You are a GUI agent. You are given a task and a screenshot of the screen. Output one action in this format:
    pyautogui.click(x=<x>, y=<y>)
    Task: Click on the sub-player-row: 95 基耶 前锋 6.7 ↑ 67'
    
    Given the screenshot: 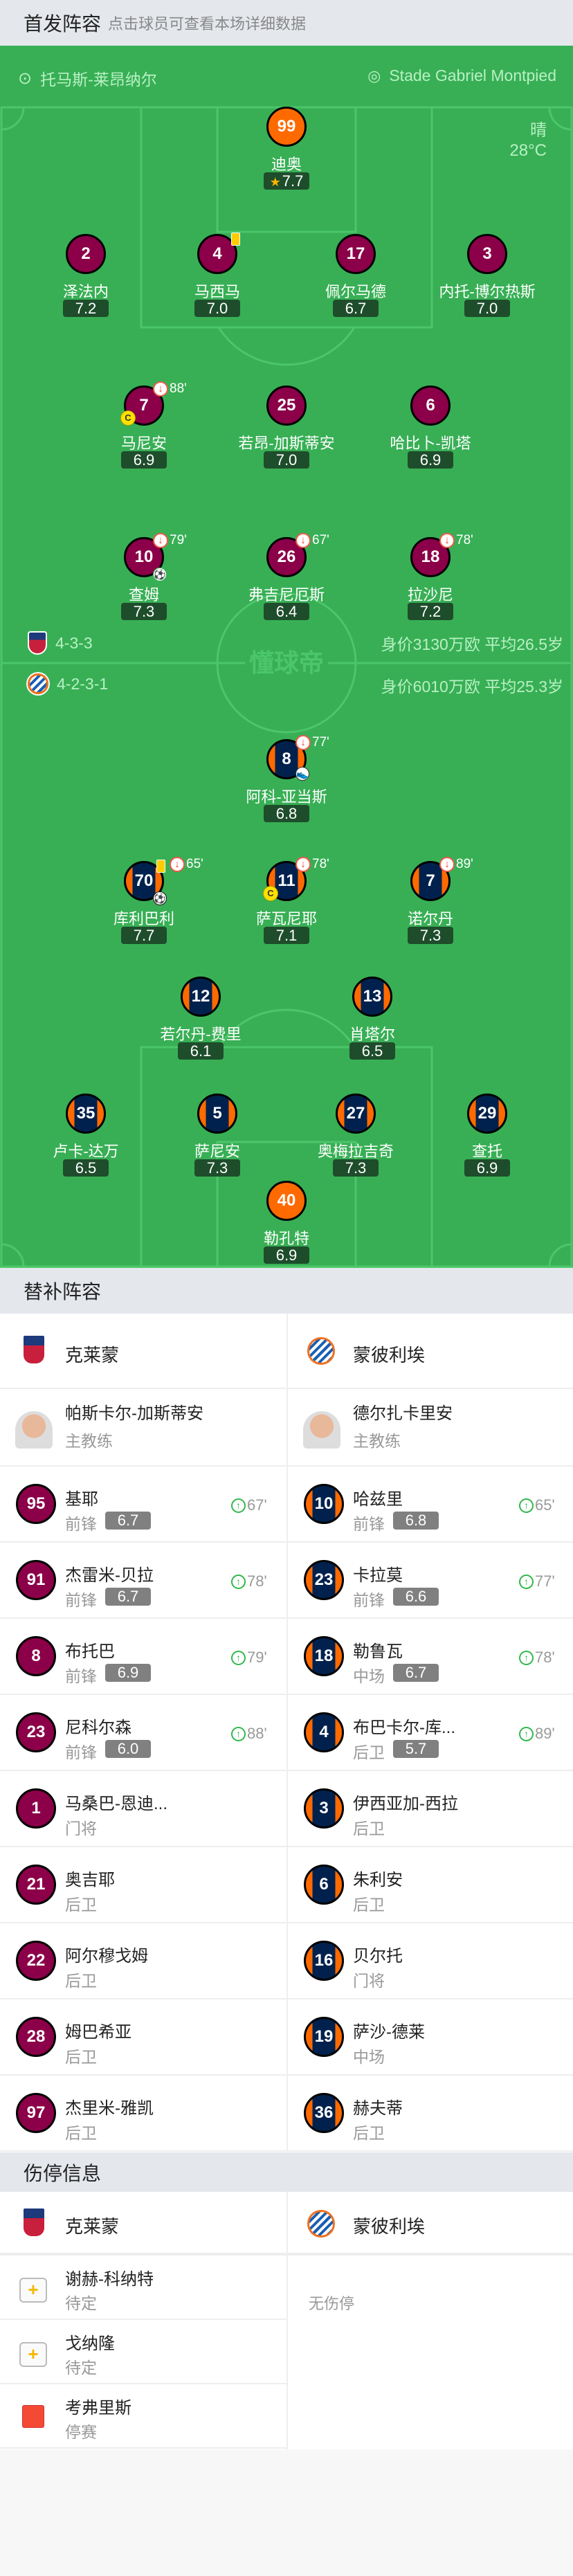 What is the action you would take?
    pyautogui.click(x=143, y=1505)
    